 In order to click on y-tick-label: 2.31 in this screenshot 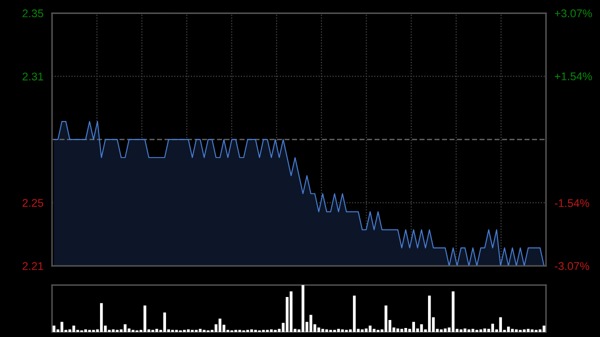, I will do `click(33, 76)`.